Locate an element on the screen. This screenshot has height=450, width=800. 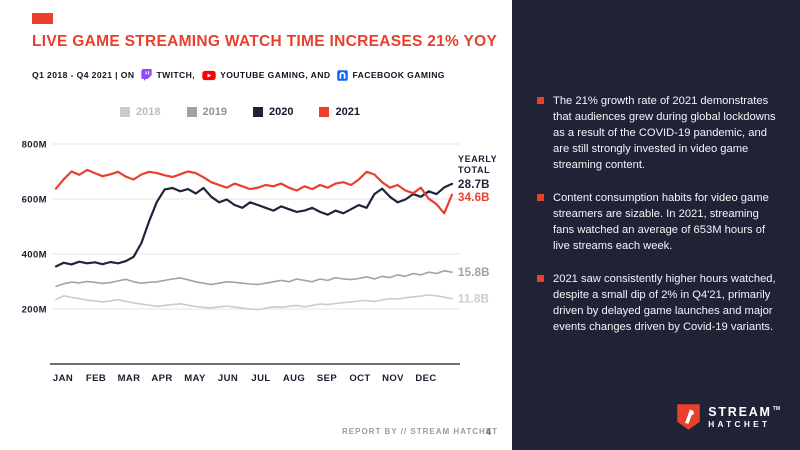
platform-label: FACEBOOK GAMING is located at coordinates (398, 75).